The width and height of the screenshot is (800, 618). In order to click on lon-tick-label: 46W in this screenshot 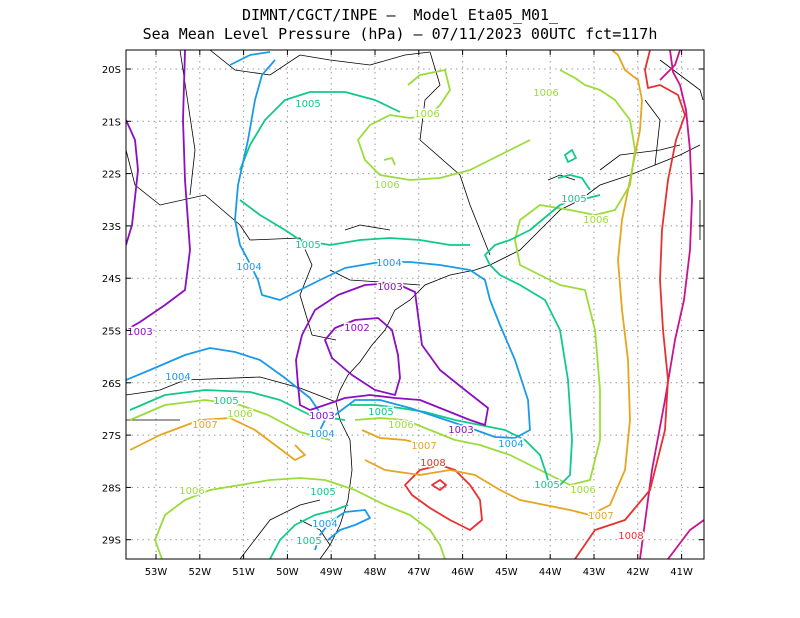, I will do `click(462, 572)`.